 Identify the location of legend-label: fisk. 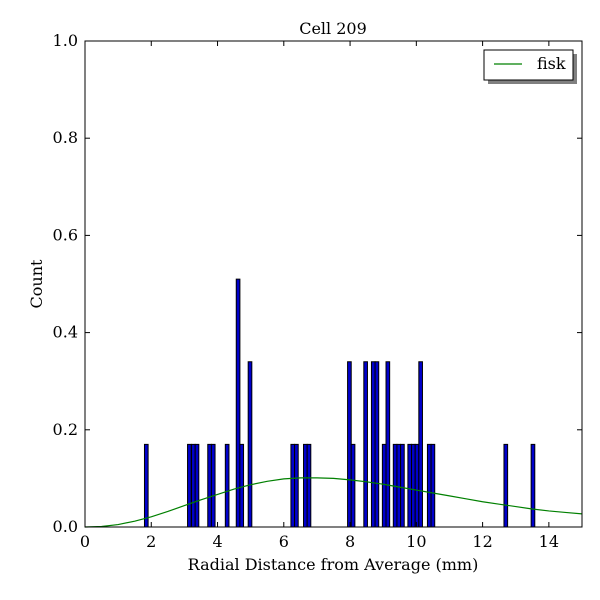
(551, 63).